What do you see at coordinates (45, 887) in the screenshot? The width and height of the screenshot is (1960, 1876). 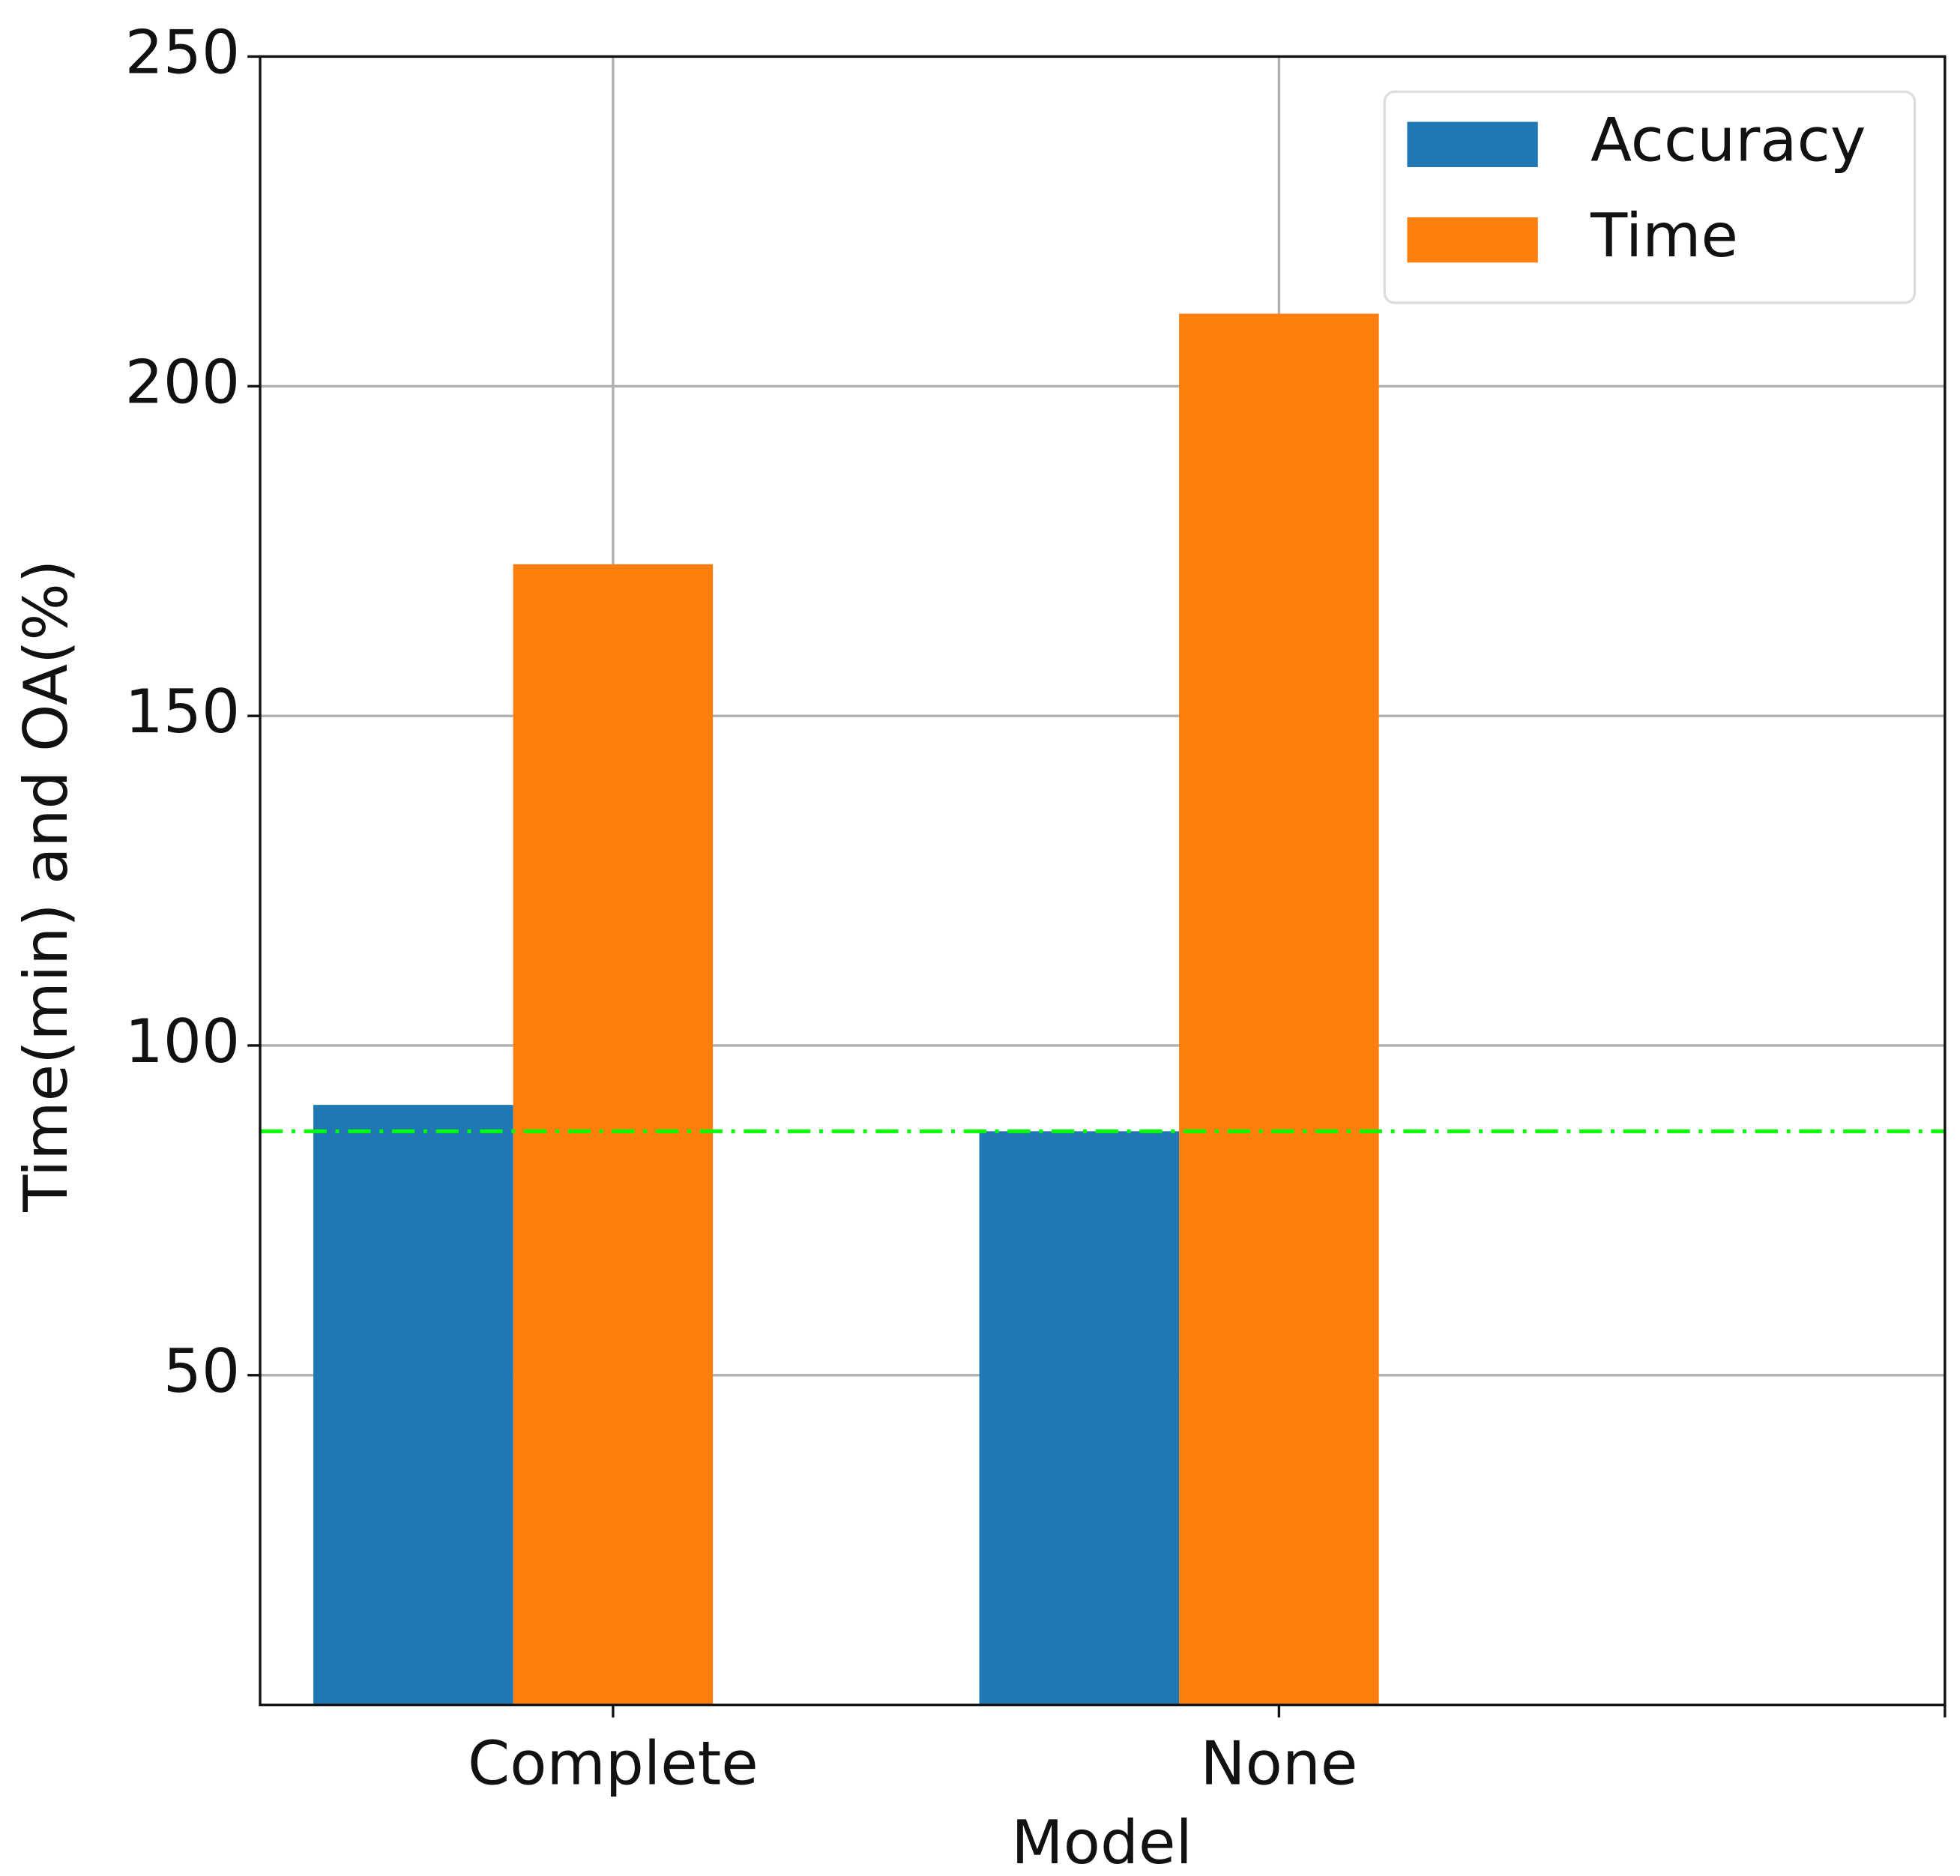 I see `y-axis-label: Time(min) and OA(%)` at bounding box center [45, 887].